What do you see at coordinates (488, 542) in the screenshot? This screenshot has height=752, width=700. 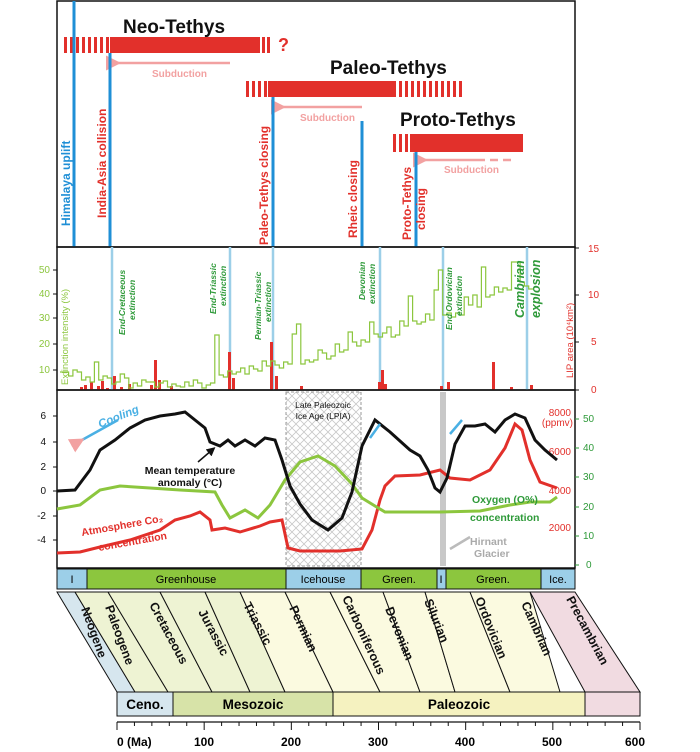 I see `hirnant-label: Hirnant` at bounding box center [488, 542].